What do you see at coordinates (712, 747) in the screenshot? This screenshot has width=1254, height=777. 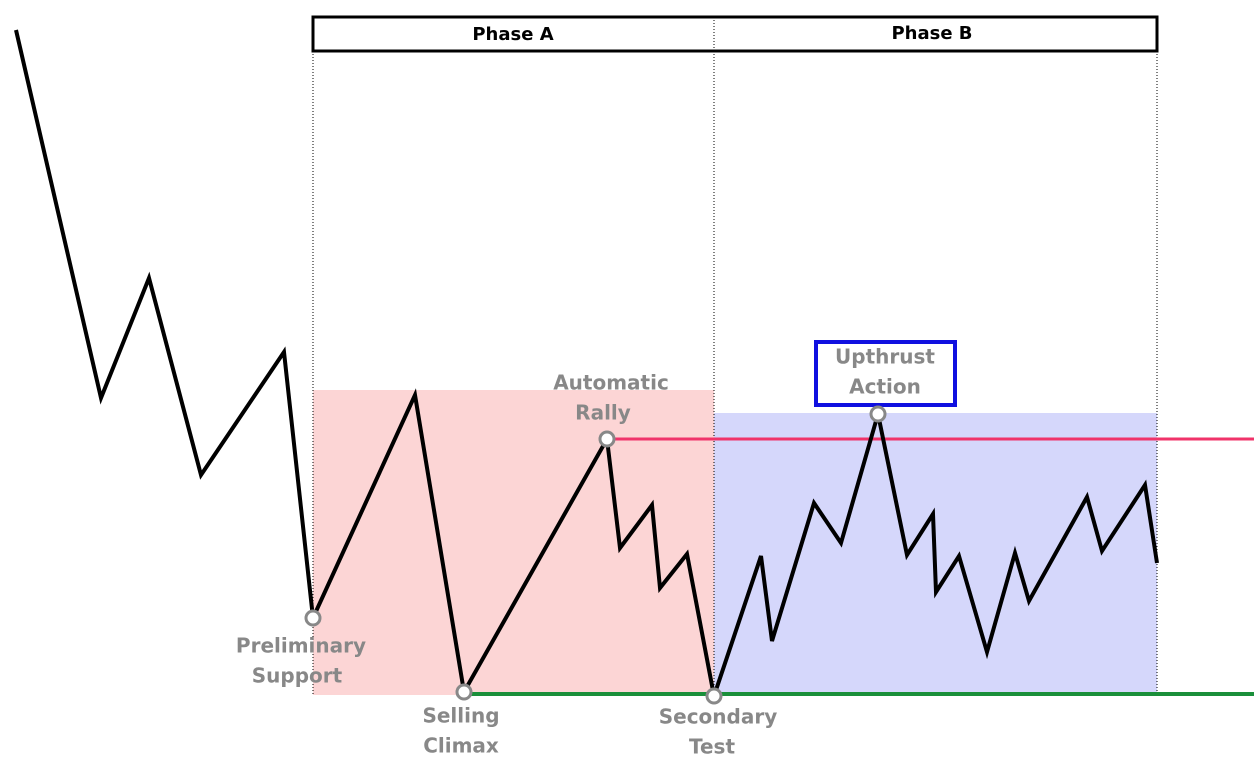 I see `event-label: Test` at bounding box center [712, 747].